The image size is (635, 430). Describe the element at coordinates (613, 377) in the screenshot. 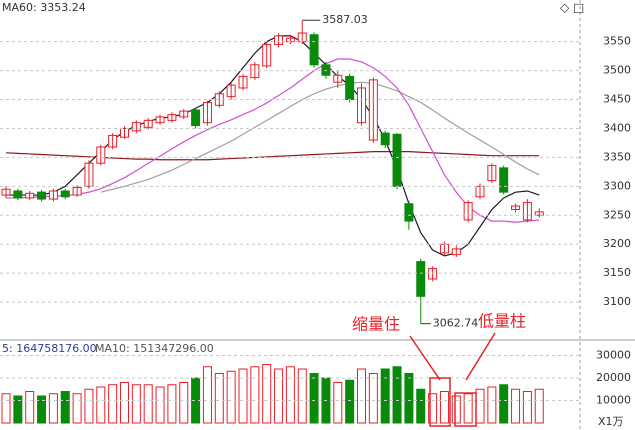

I see `y-tick-label: 20000` at that location.